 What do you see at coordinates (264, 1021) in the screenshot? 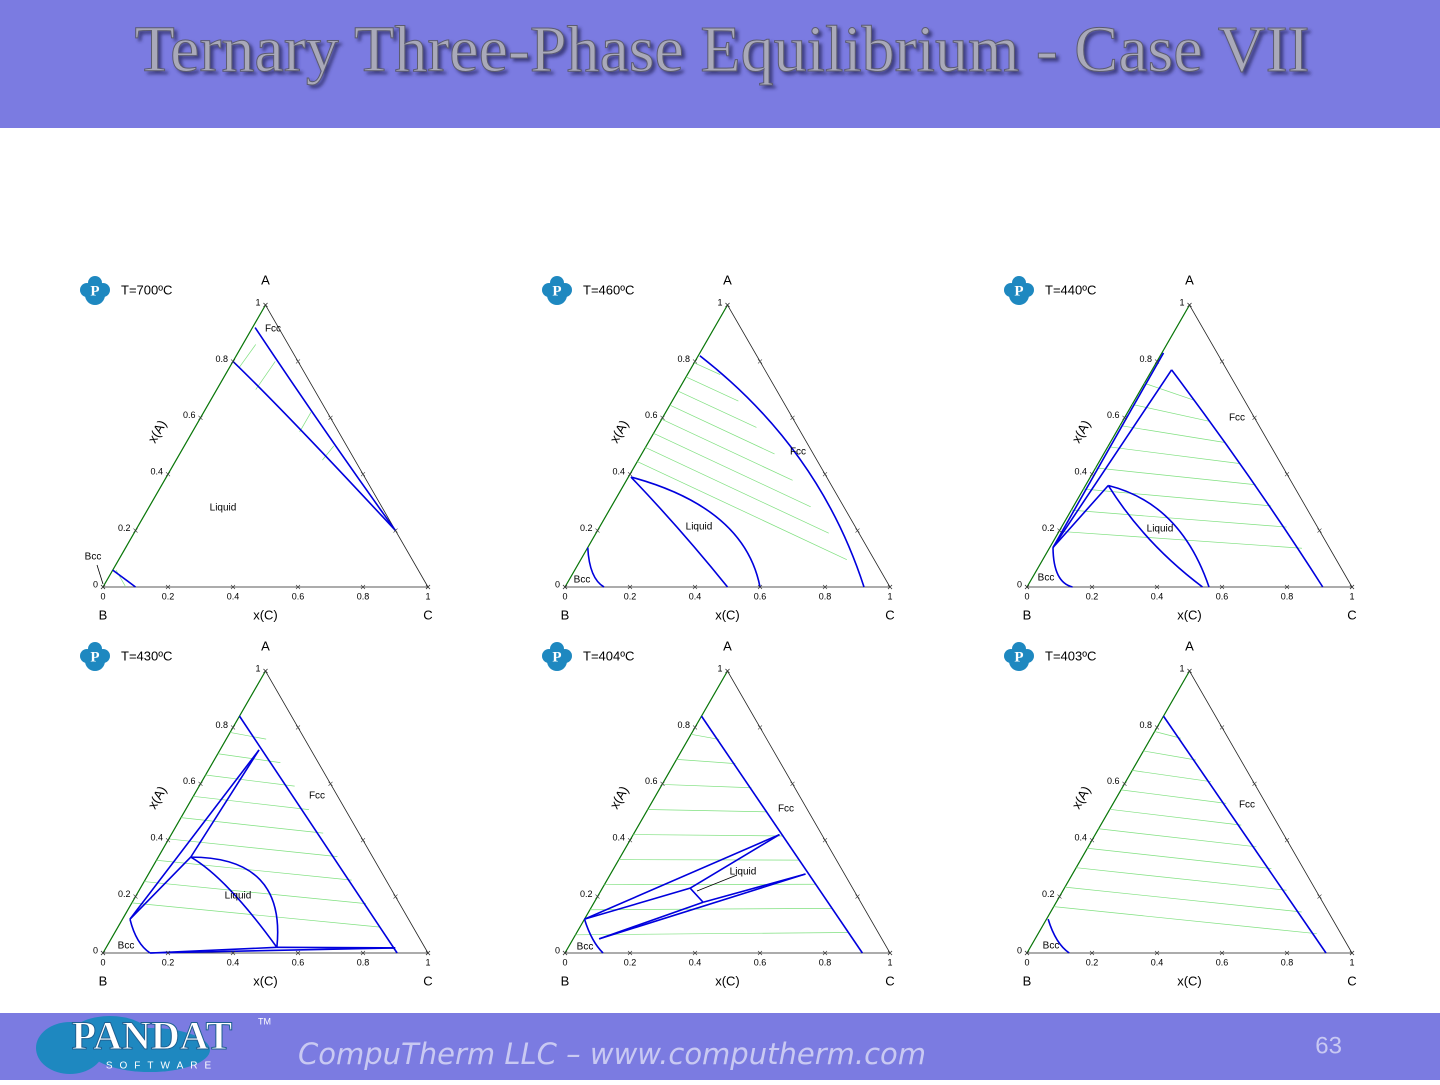
I see `trademark: TM` at bounding box center [264, 1021].